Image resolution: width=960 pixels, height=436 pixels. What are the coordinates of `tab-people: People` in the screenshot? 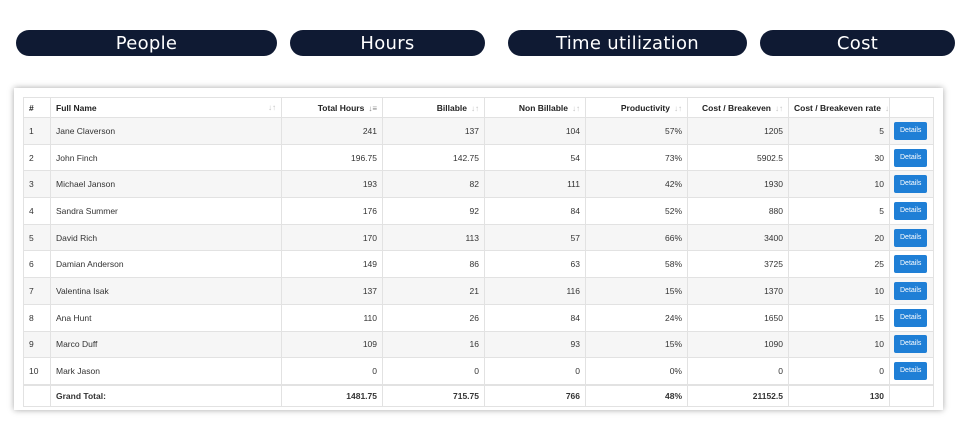 It's located at (146, 43).